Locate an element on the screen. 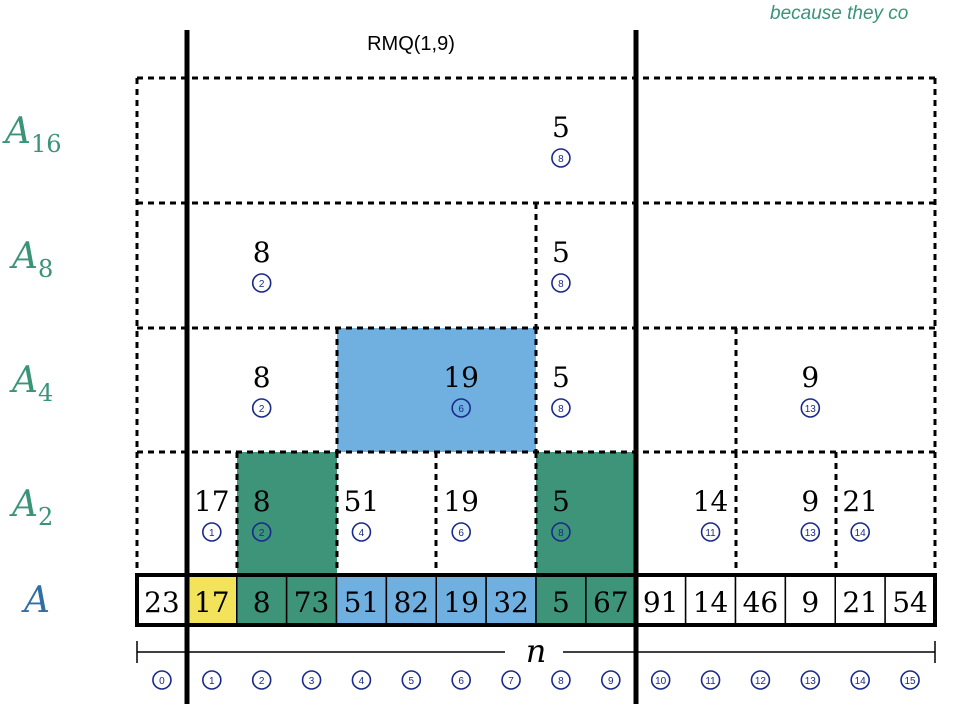 The height and width of the screenshot is (704, 968). array-cell: 73 is located at coordinates (311, 600).